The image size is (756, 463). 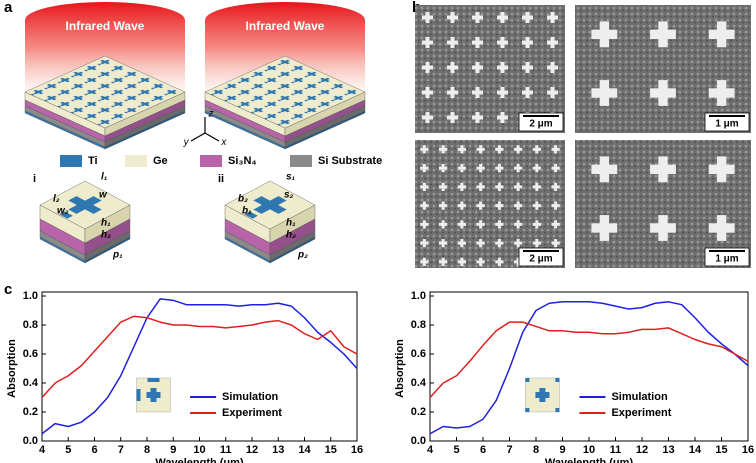 What do you see at coordinates (589, 368) in the screenshot?
I see `series-line` at bounding box center [589, 368].